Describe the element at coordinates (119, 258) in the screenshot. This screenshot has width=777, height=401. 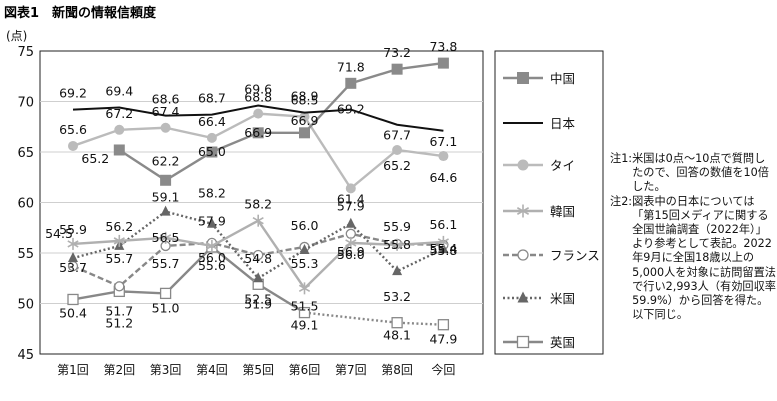
I see `data-label: 55.7` at that location.